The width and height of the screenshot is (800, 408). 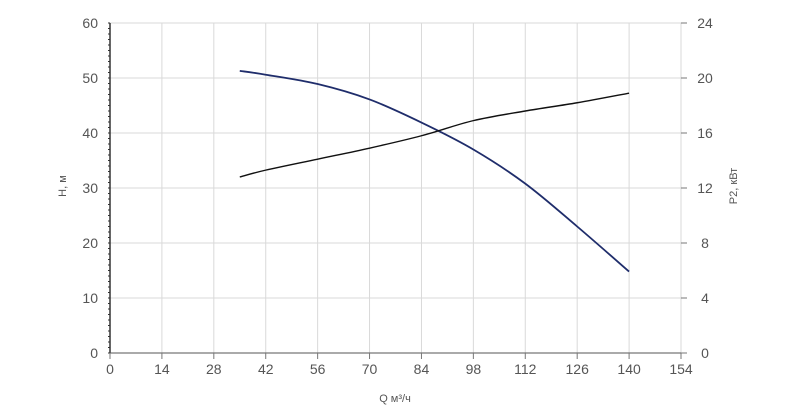 I want to click on y-right-tick-label: 24, so click(x=705, y=23).